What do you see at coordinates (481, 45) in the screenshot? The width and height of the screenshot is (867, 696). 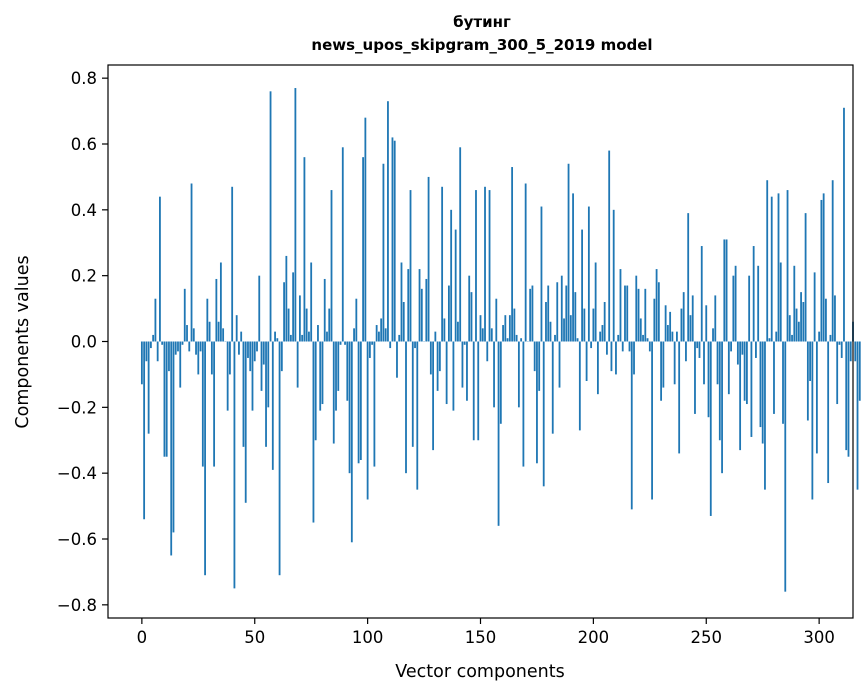 I see `chart-subtitle: news_upos_skipgram_300_5_2019 model` at bounding box center [481, 45].